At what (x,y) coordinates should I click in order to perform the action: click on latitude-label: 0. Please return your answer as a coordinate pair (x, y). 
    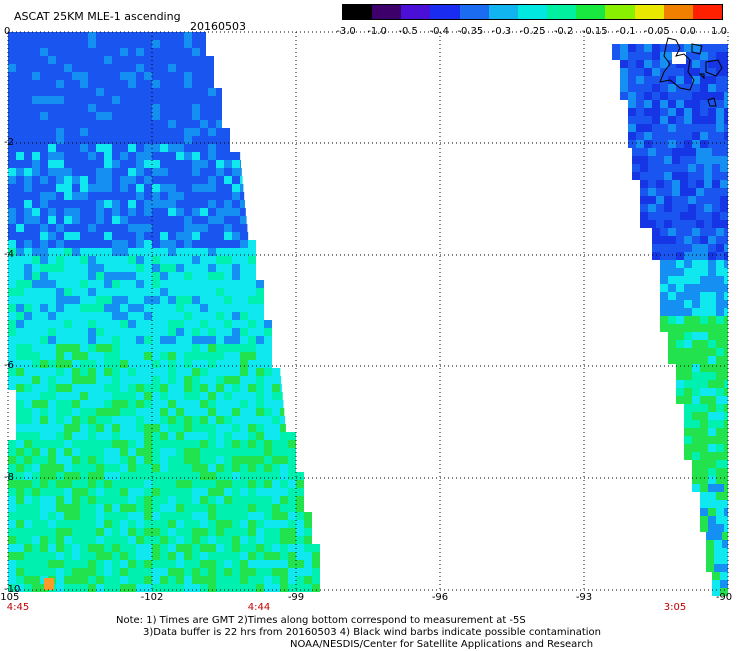
    Looking at the image, I should click on (7, 32).